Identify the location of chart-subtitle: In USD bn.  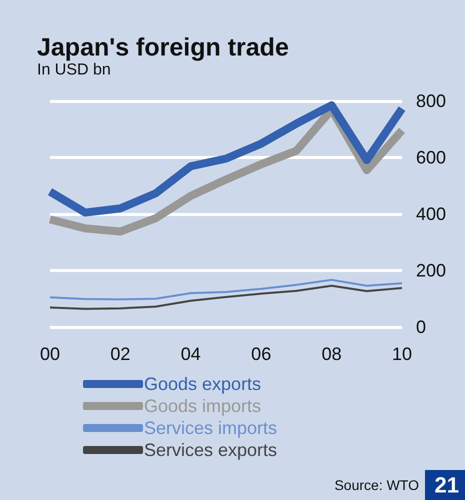
(74, 70).